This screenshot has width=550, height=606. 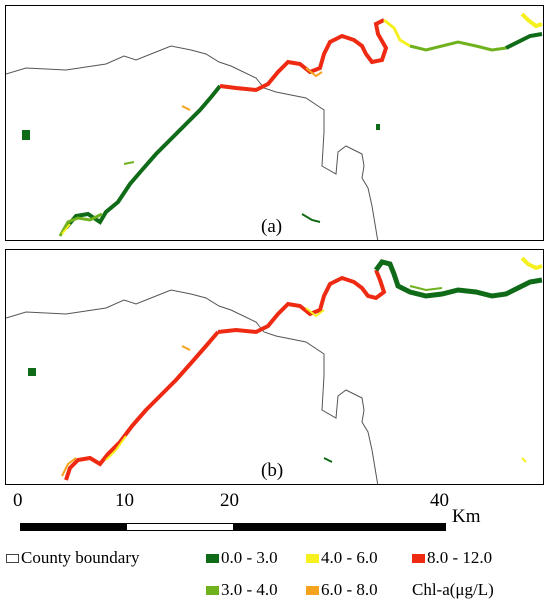 What do you see at coordinates (124, 500) in the screenshot?
I see `scale-tick-label: 10` at bounding box center [124, 500].